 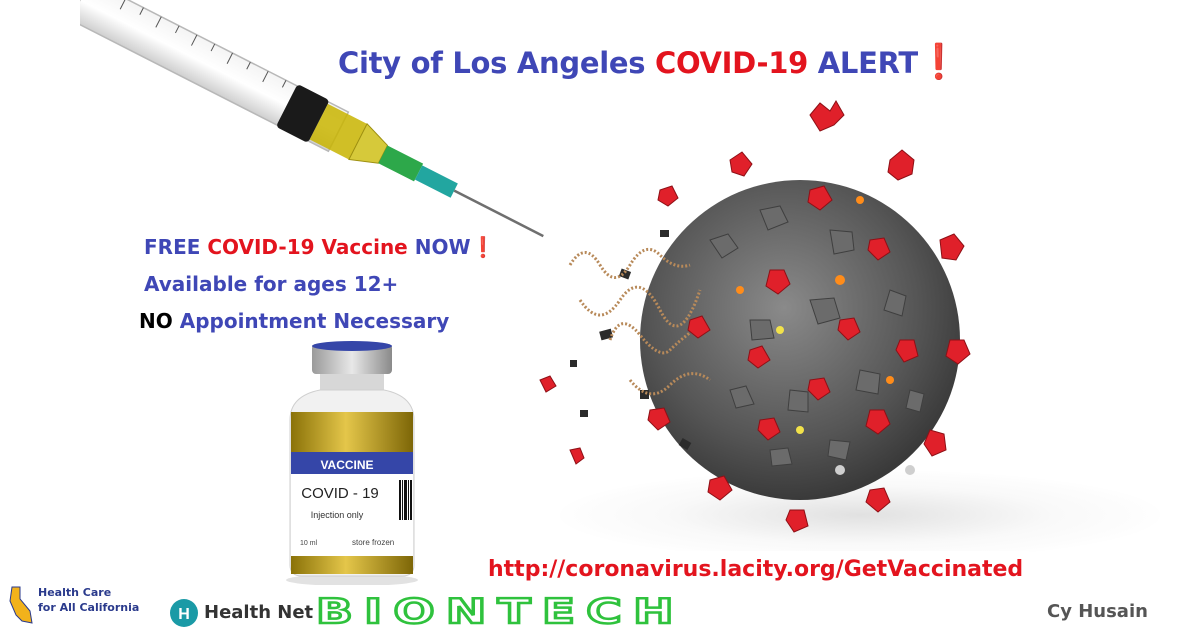 I want to click on title-city: City of Los Angeles, so click(x=496, y=63).